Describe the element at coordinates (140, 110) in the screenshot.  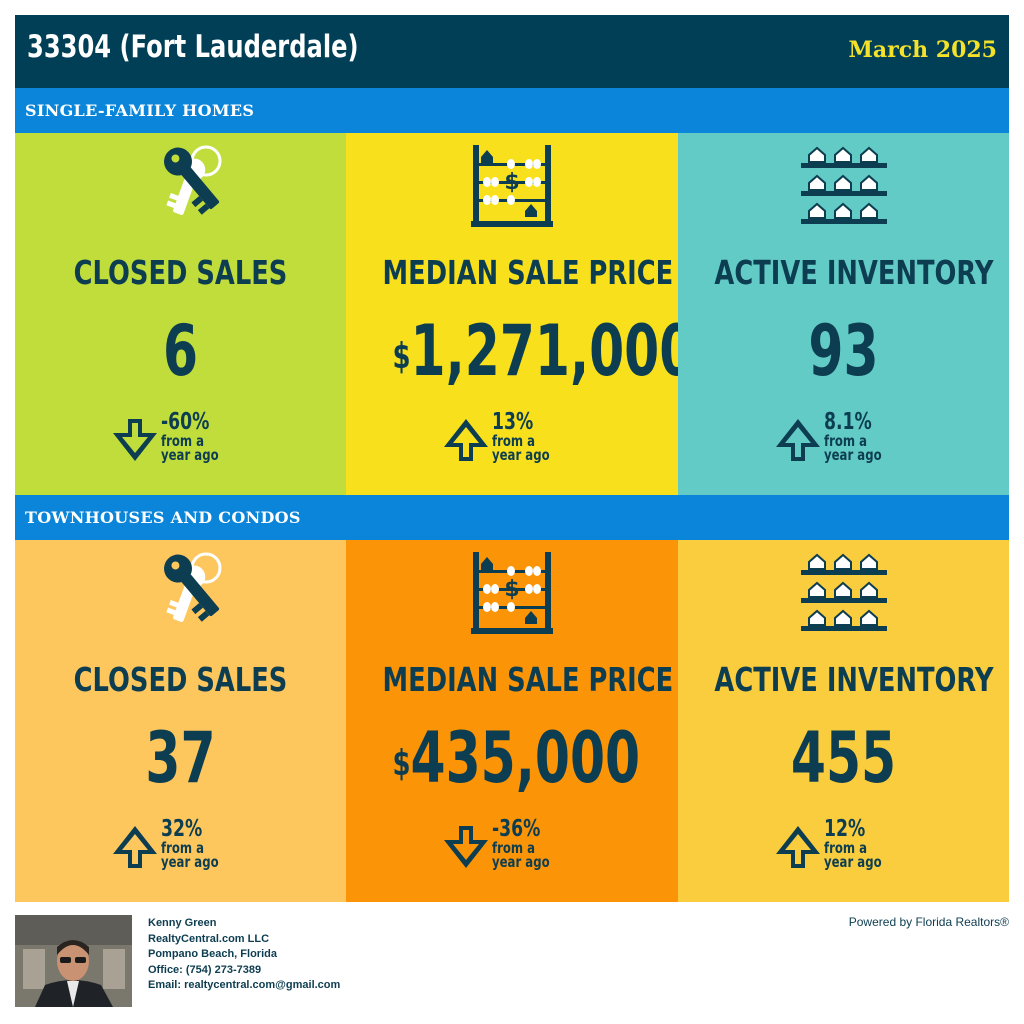
I see `section-title: SINGLE-FAMILY HOMES` at that location.